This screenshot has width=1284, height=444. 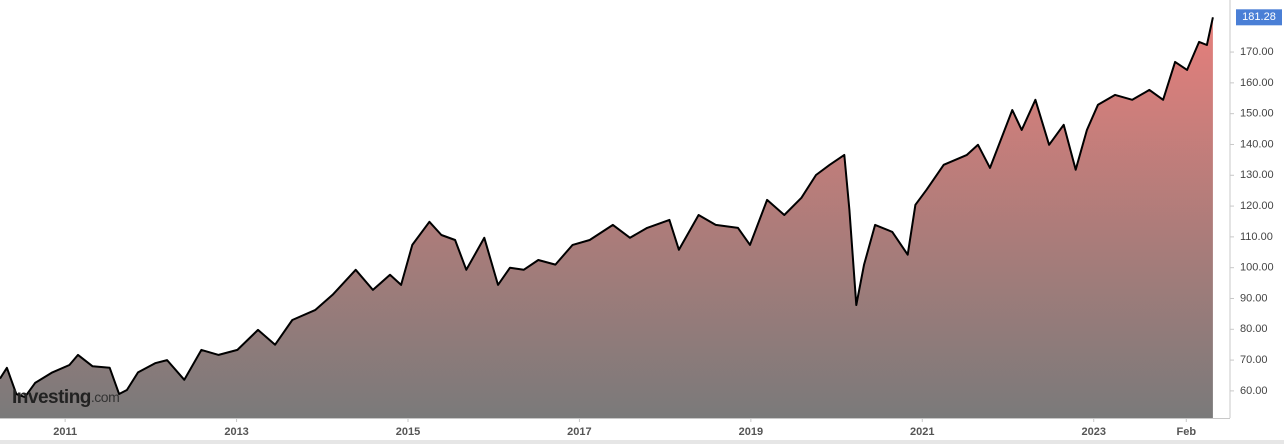 I want to click on x-tick-label: 2017, so click(x=579, y=432).